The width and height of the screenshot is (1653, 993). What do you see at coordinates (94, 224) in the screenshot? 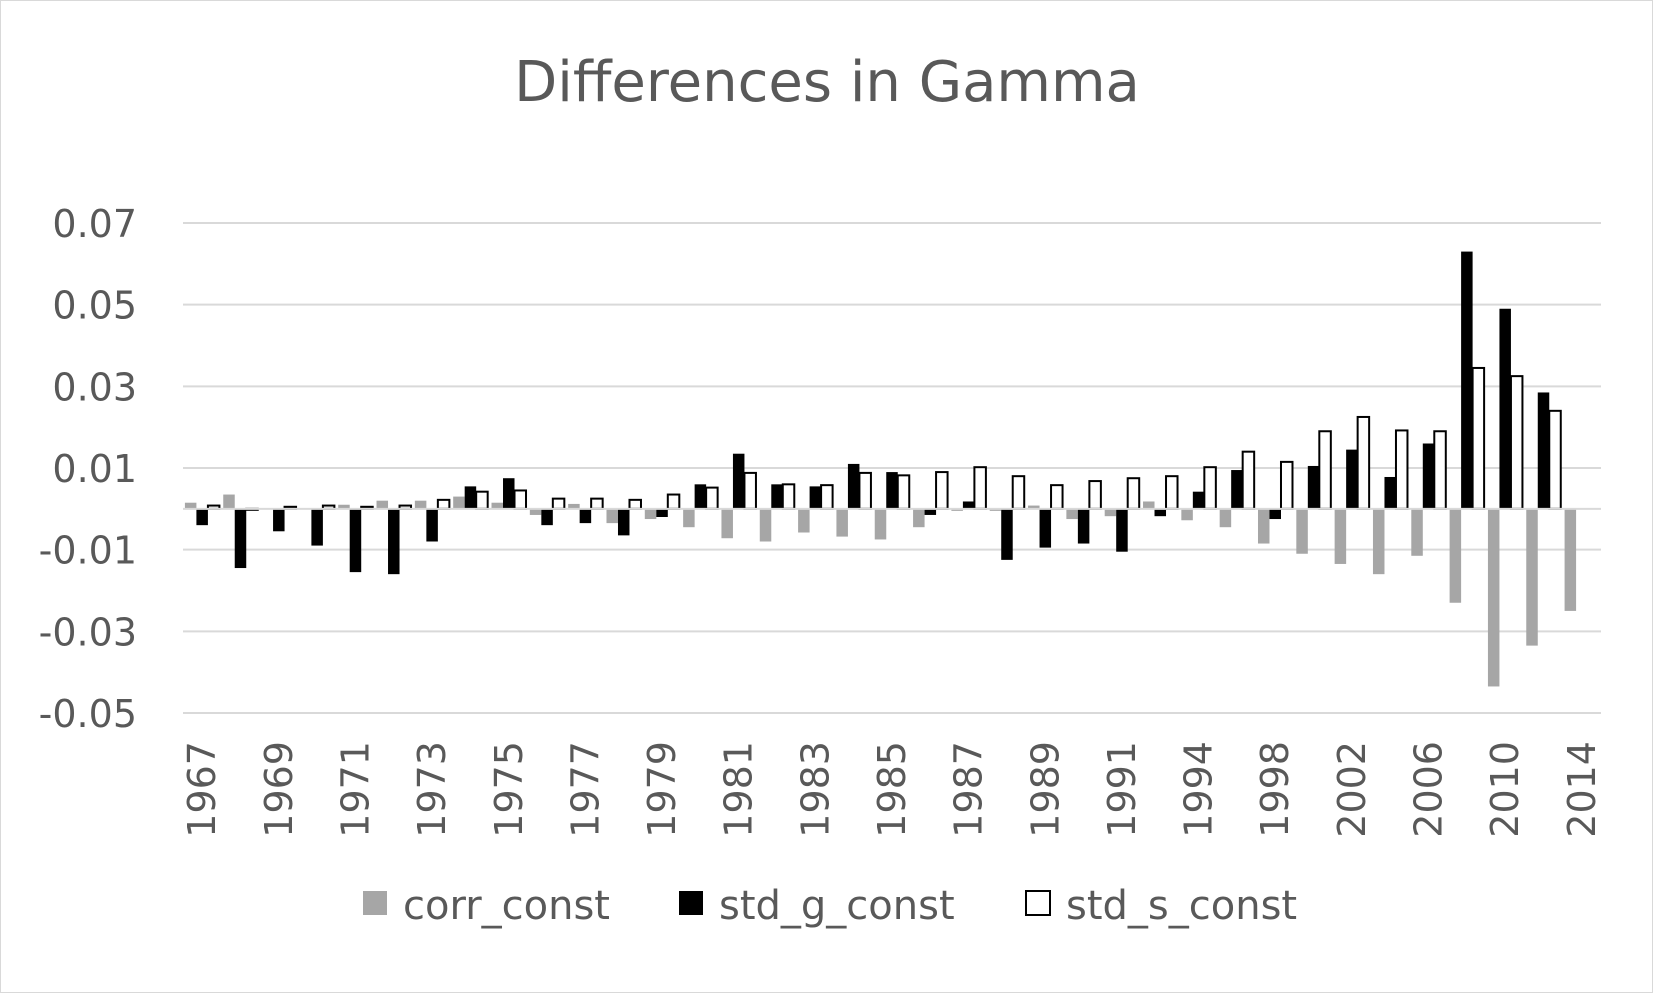
I see `y-tick-label: 0.07` at bounding box center [94, 224].